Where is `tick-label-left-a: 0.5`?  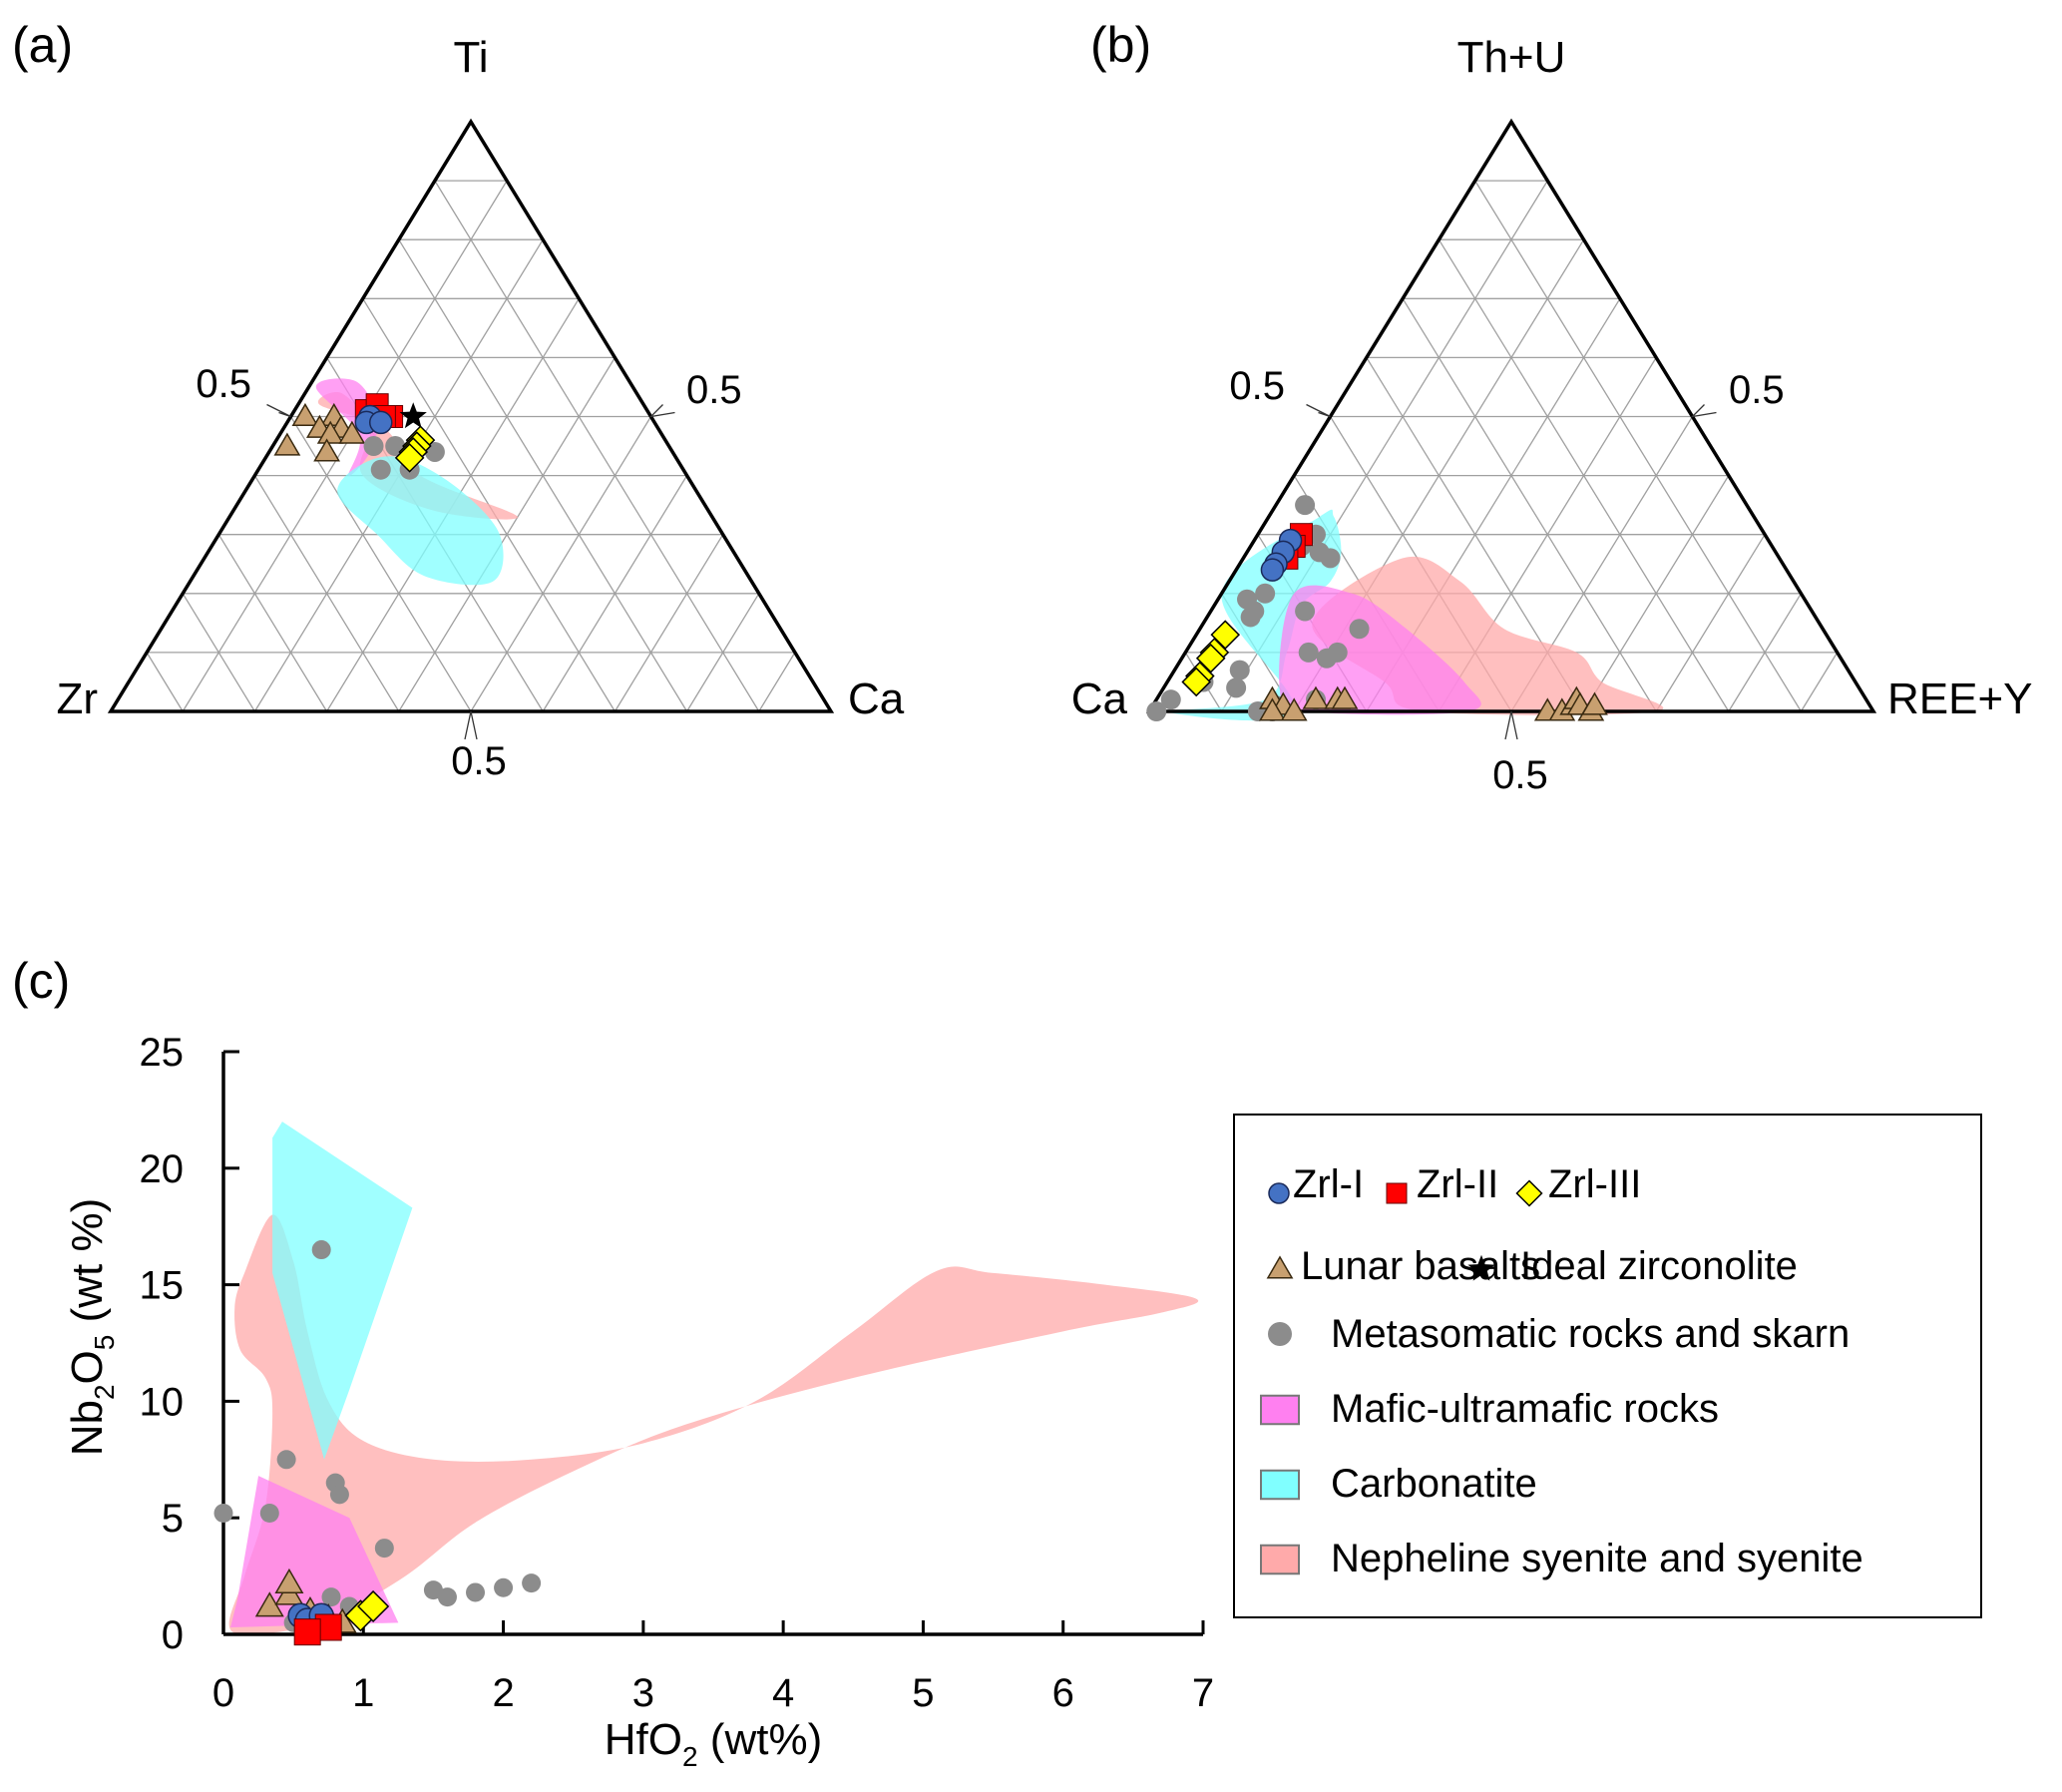 tick-label-left-a: 0.5 is located at coordinates (223, 384).